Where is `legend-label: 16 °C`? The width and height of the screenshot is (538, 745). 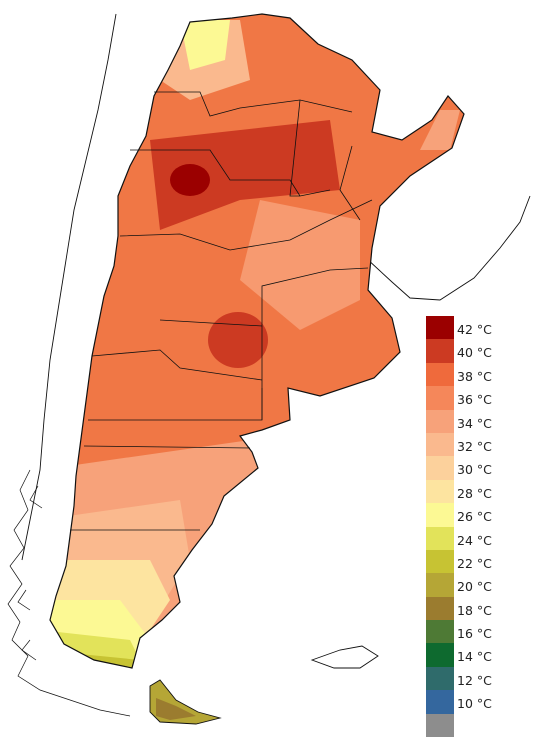
legend-label: 16 °C is located at coordinates (474, 634).